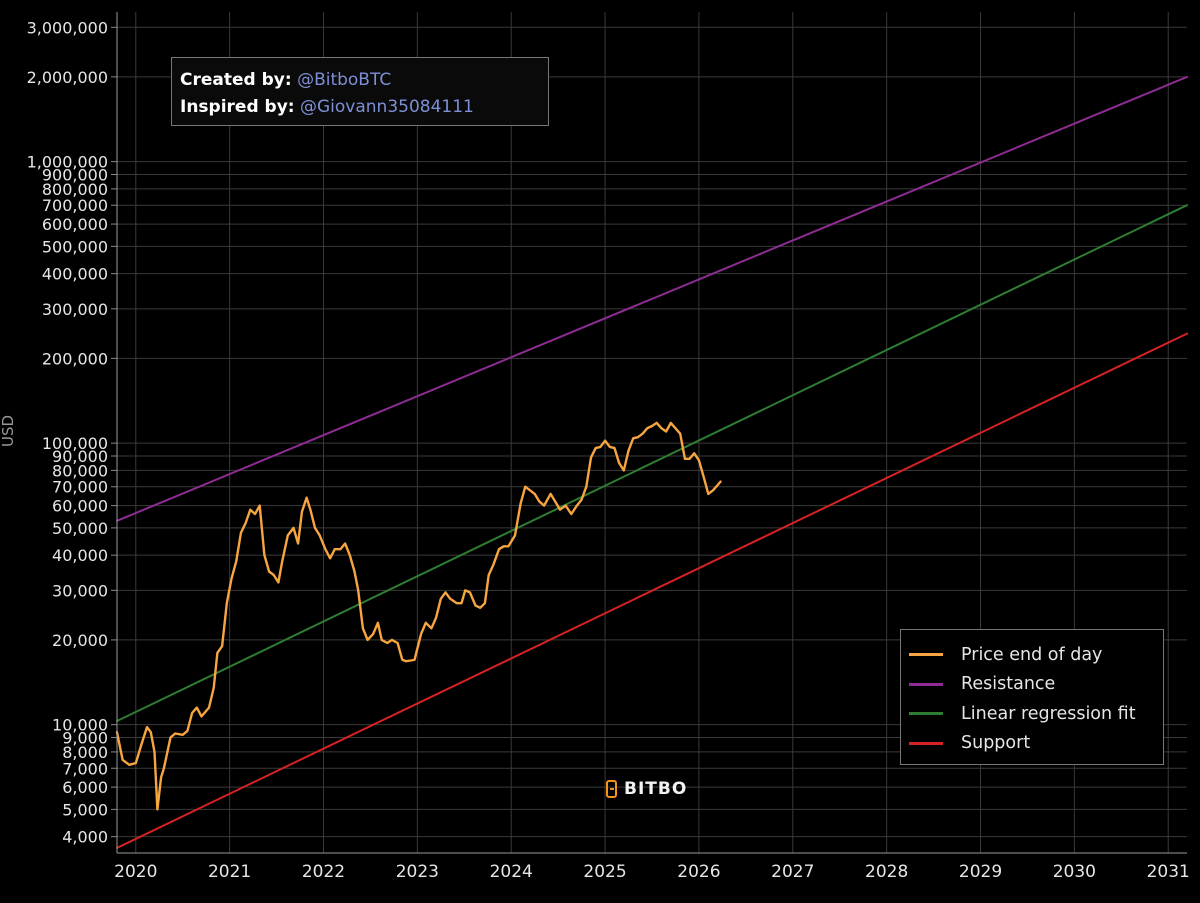  Describe the element at coordinates (511, 872) in the screenshot. I see `x-tick-label: 2024` at that location.